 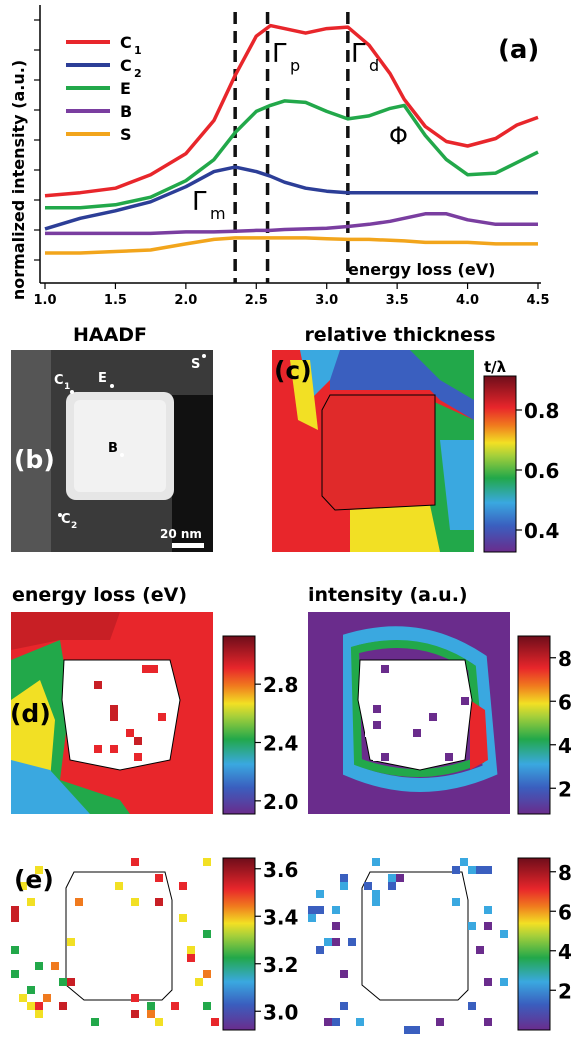 I want to click on y-axis-label: normalized intensity (a.u.), so click(x=18, y=180).